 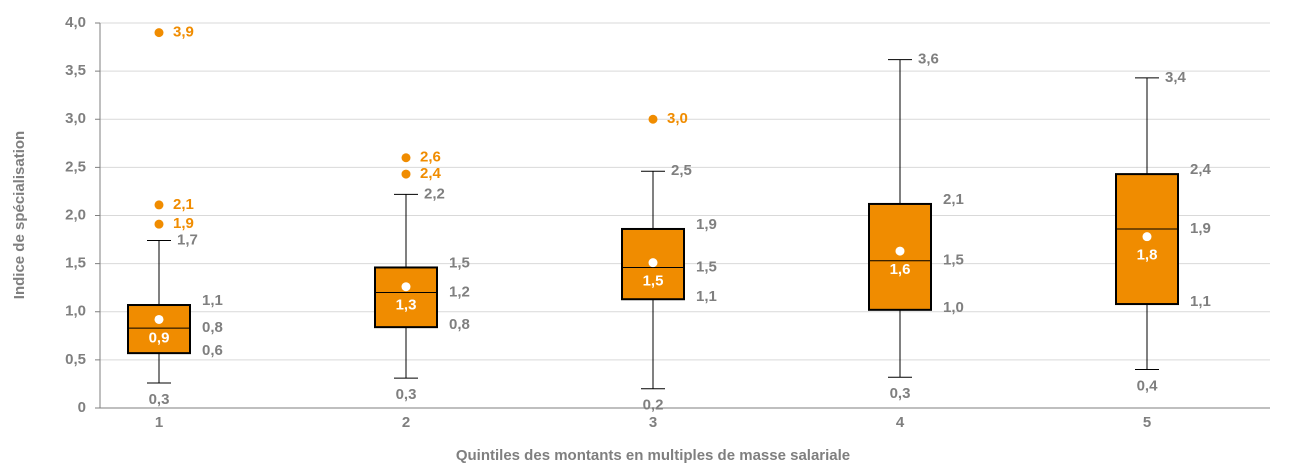 I want to click on y-tick-label: 4,0, so click(x=75, y=22).